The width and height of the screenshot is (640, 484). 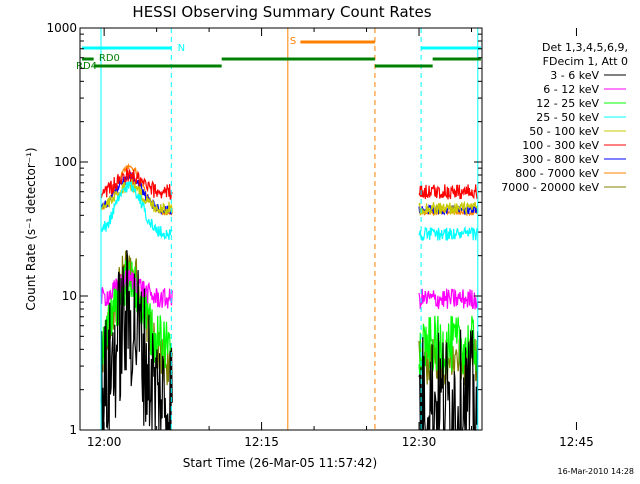 I want to click on legend-label: 50 - 100 keV, so click(x=564, y=131).